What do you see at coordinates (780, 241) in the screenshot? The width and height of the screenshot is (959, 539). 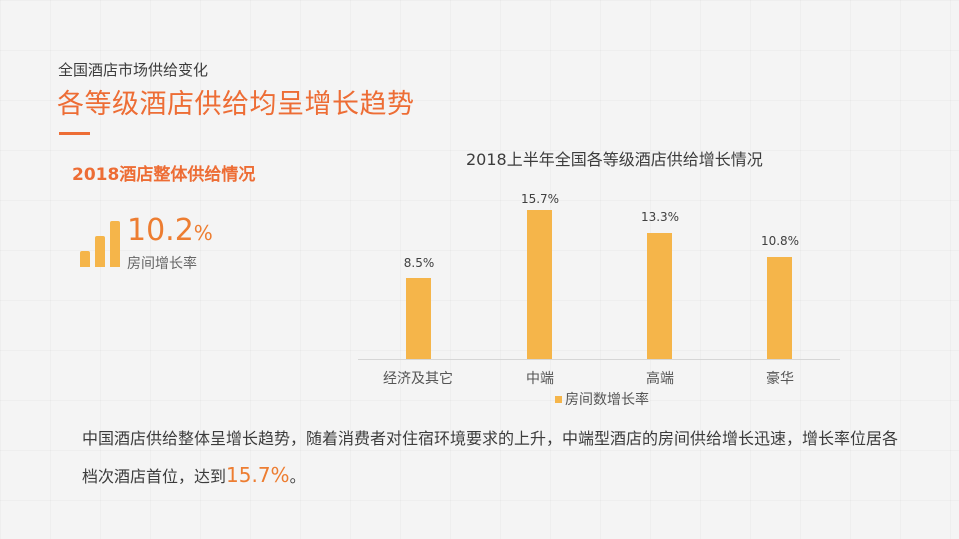 I see `data-label: 10.8%` at bounding box center [780, 241].